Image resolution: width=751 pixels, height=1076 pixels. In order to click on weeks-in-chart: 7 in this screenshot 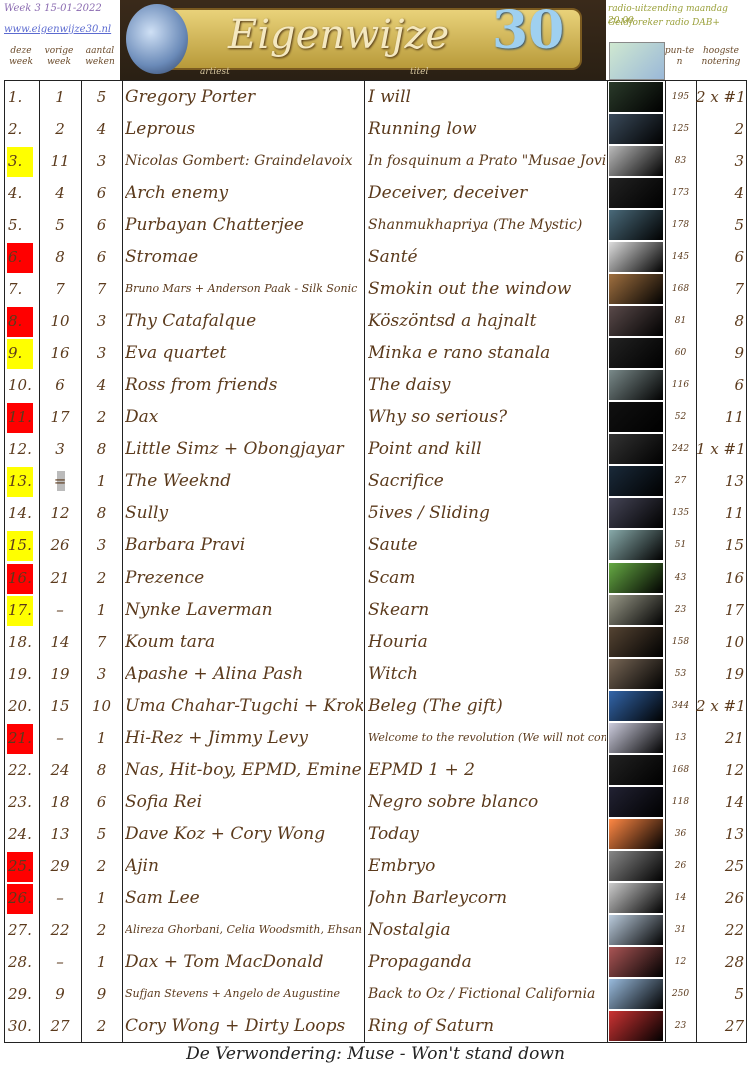, I will do `click(101, 289)`.